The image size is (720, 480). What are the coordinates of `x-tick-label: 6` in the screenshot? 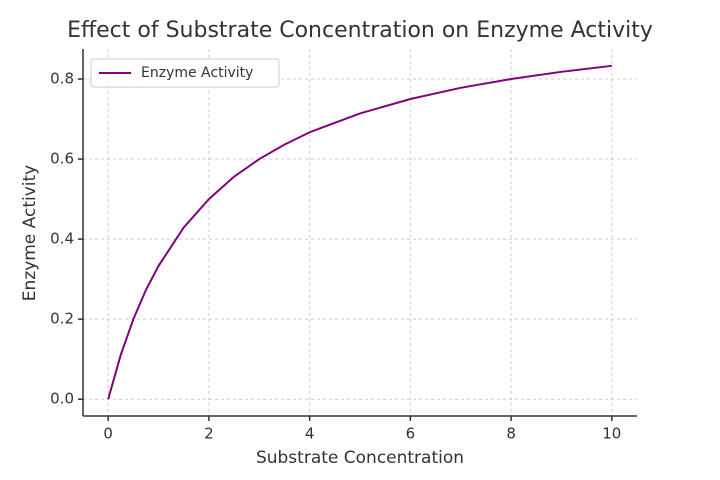 It's located at (411, 434).